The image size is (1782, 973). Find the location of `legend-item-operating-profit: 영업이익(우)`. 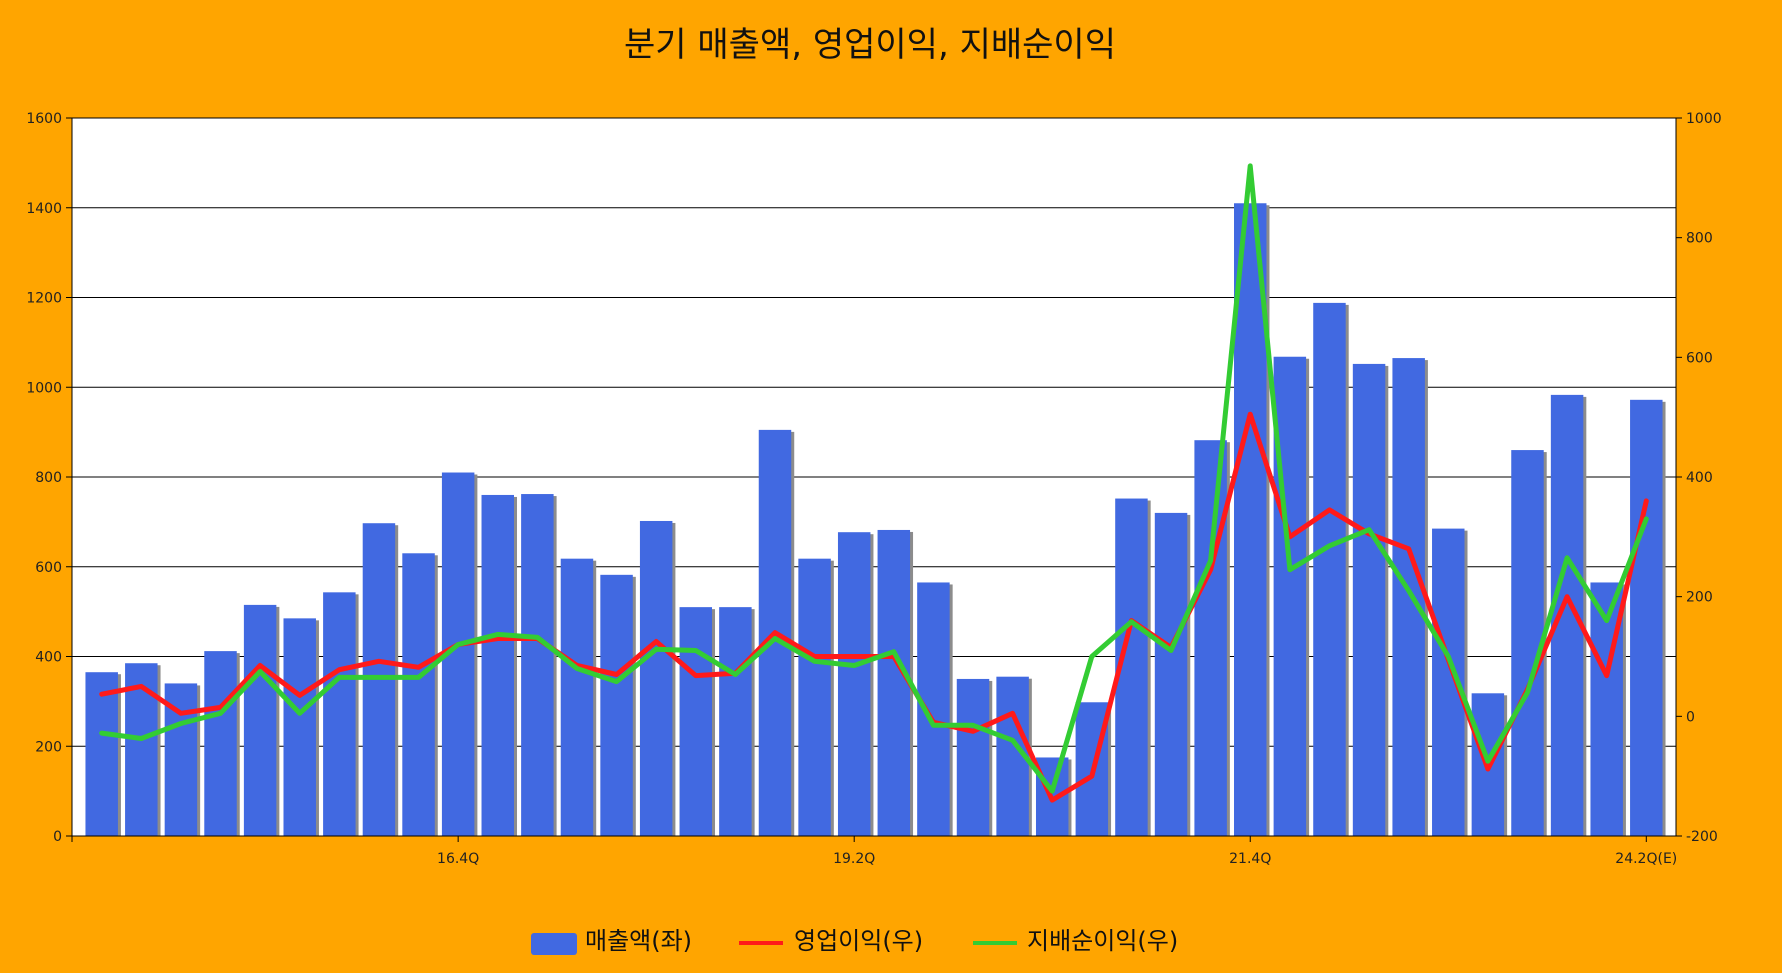

legend-item-operating-profit: 영업이익(우) is located at coordinates (831, 941).